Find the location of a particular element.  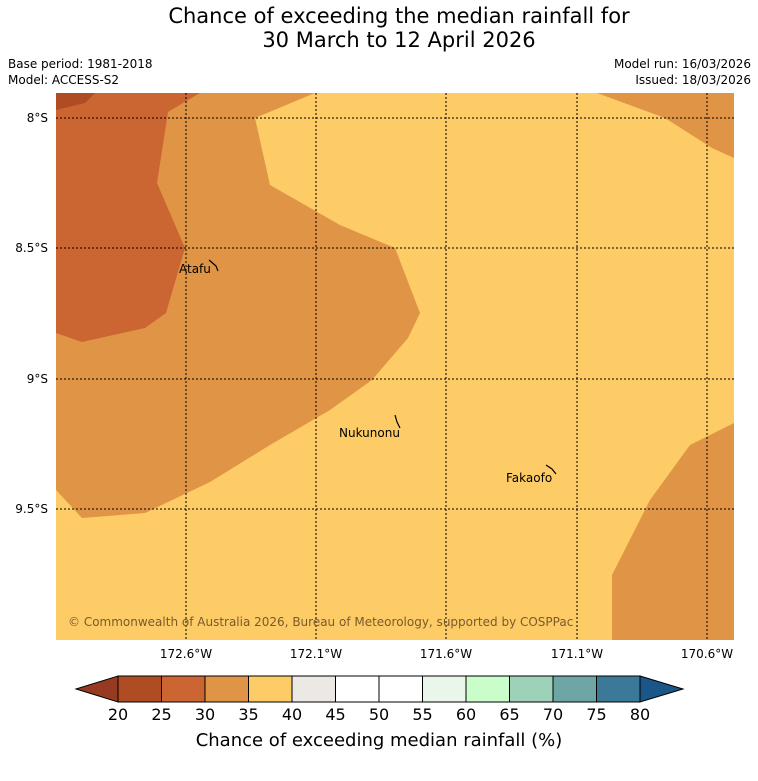

lat-label-8-5s: 8.5°S is located at coordinates (31, 248).